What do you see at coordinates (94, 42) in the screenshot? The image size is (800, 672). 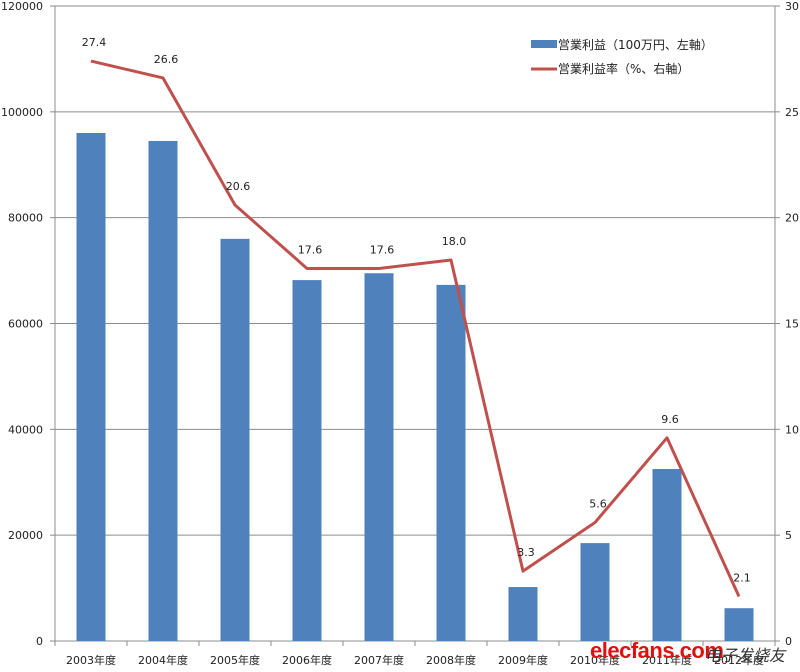 I see `line-data-label: 27.4` at bounding box center [94, 42].